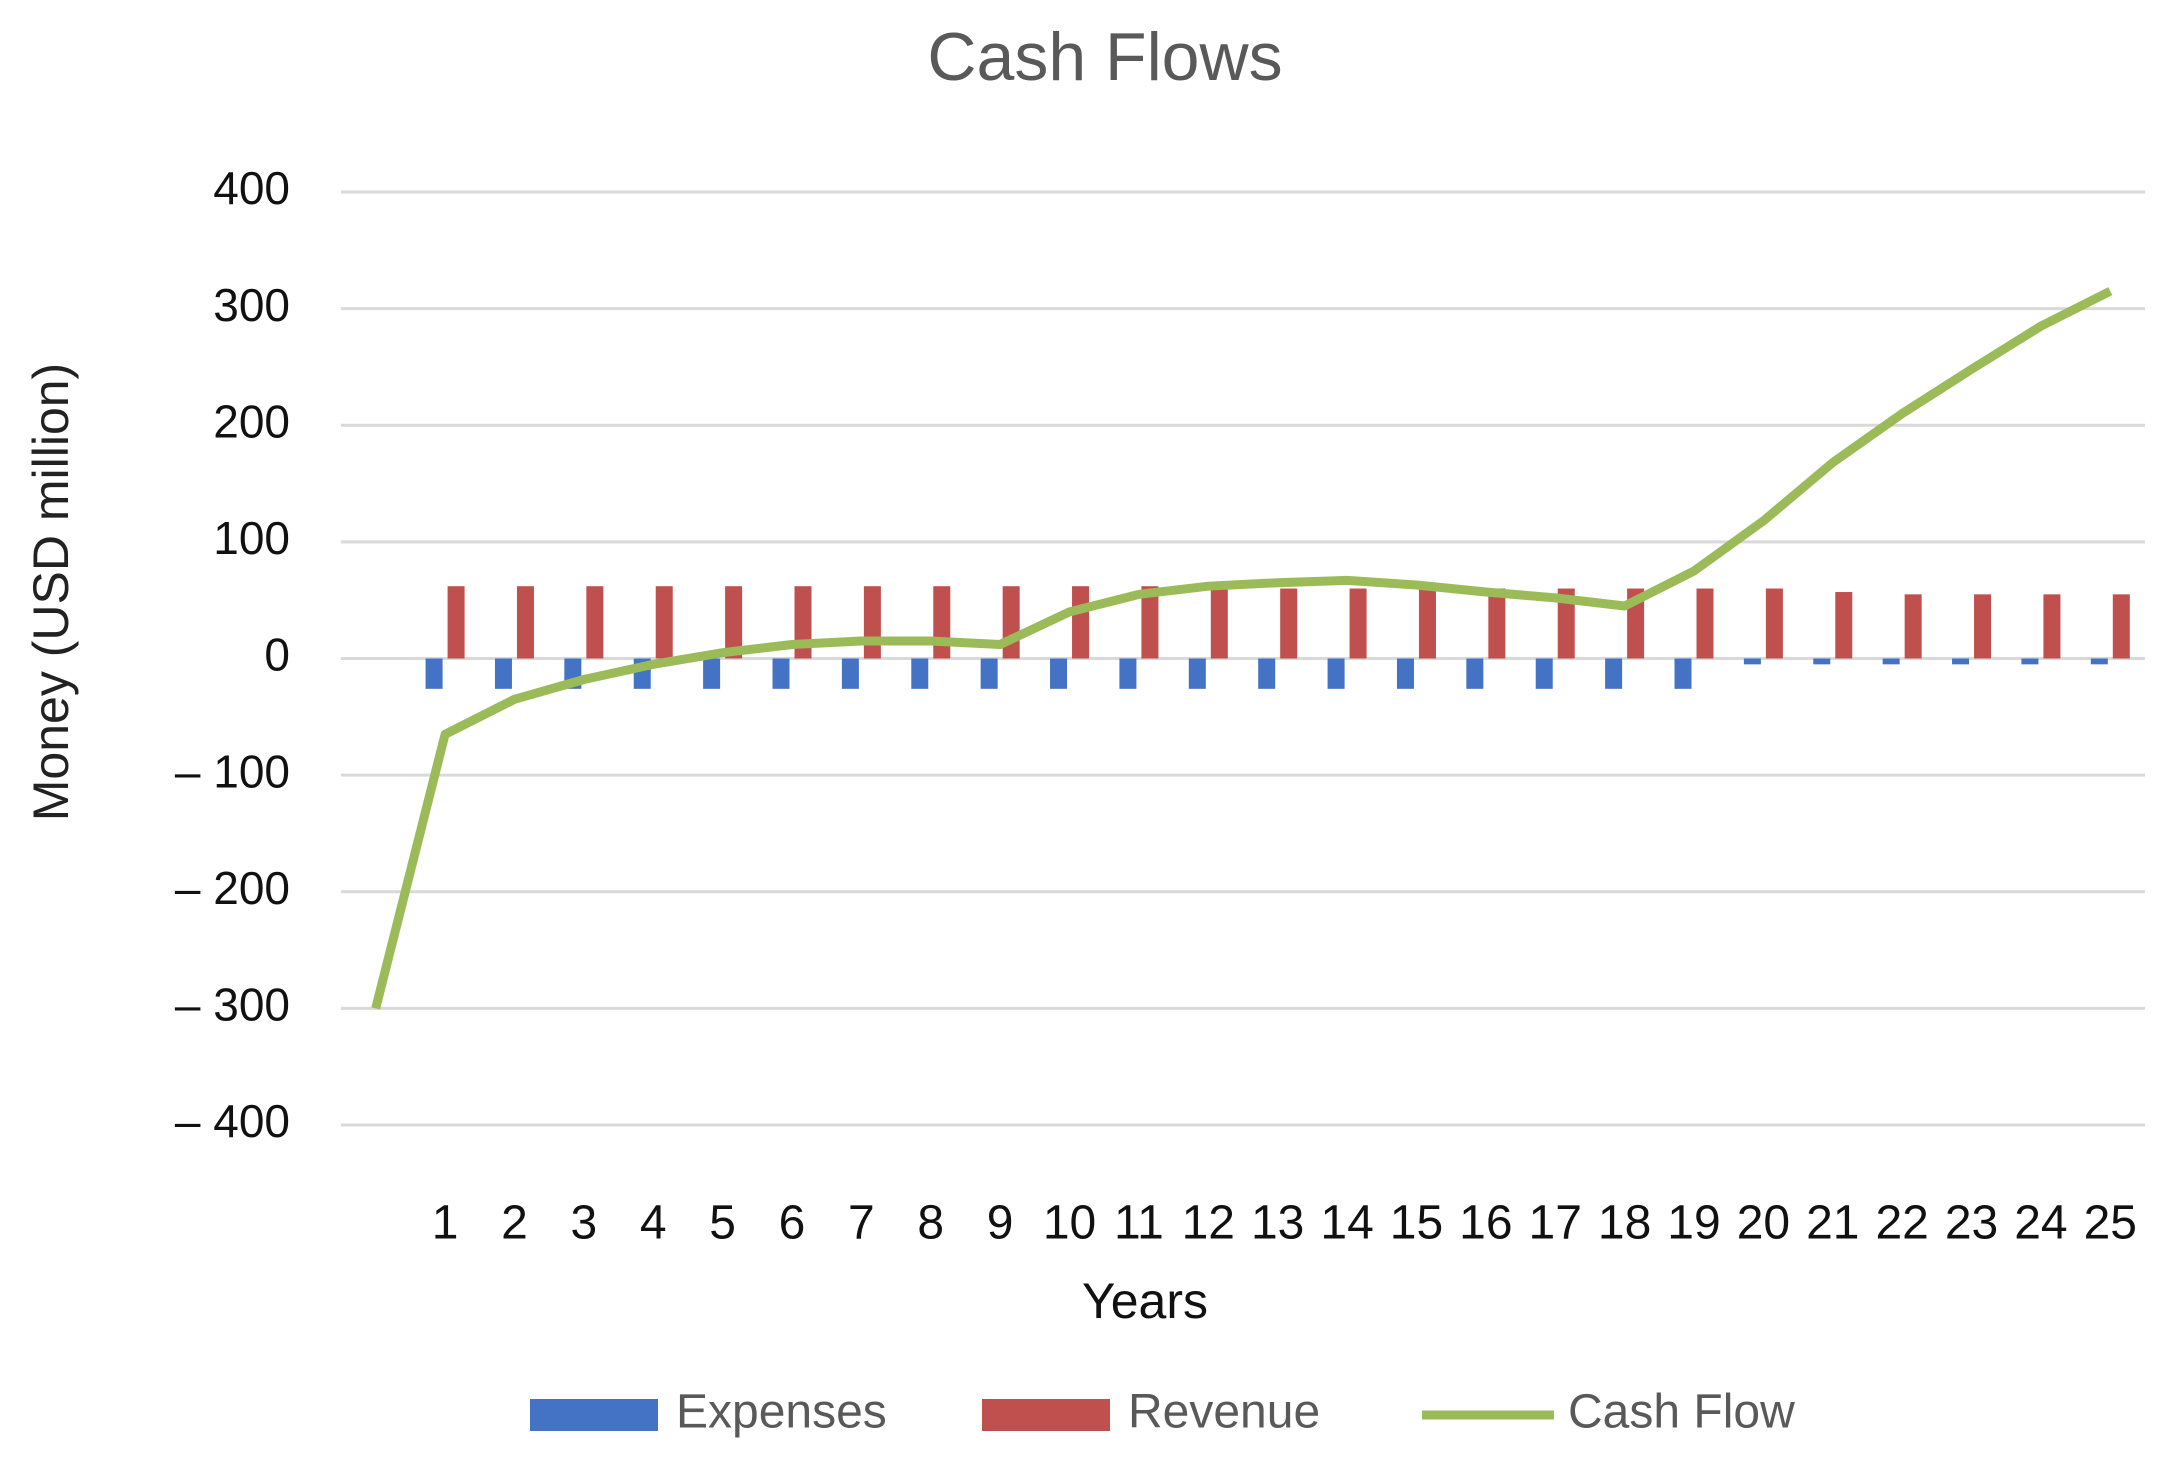  What do you see at coordinates (1224, 1412) in the screenshot?
I see `legend-label: Revenue` at bounding box center [1224, 1412].